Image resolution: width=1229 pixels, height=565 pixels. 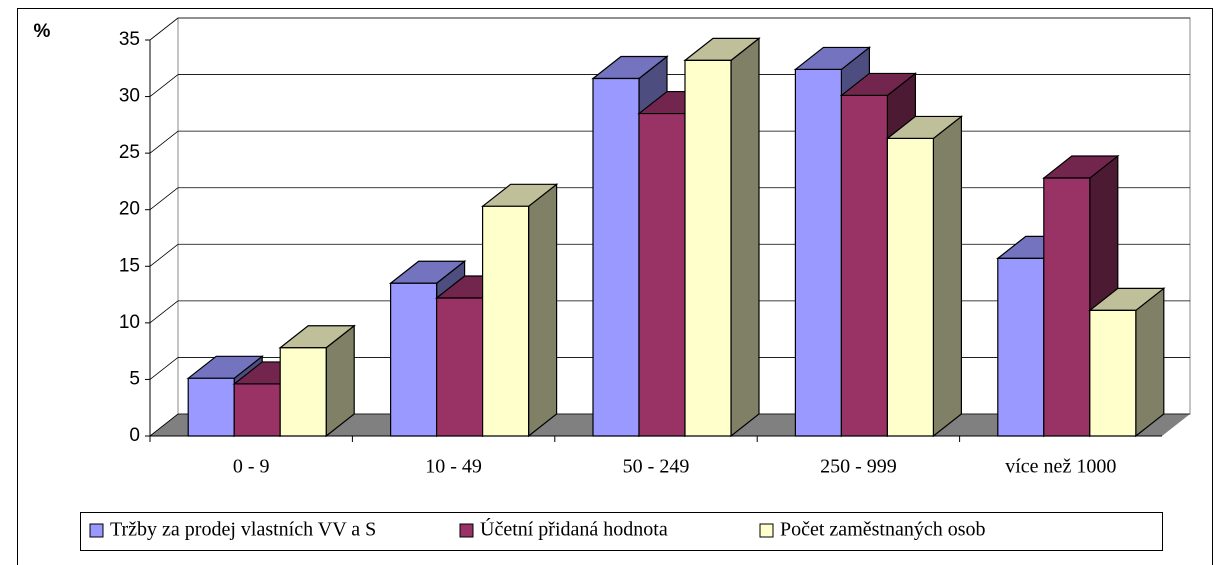 What do you see at coordinates (129, 152) in the screenshot?
I see `y-tick-label: 25` at bounding box center [129, 152].